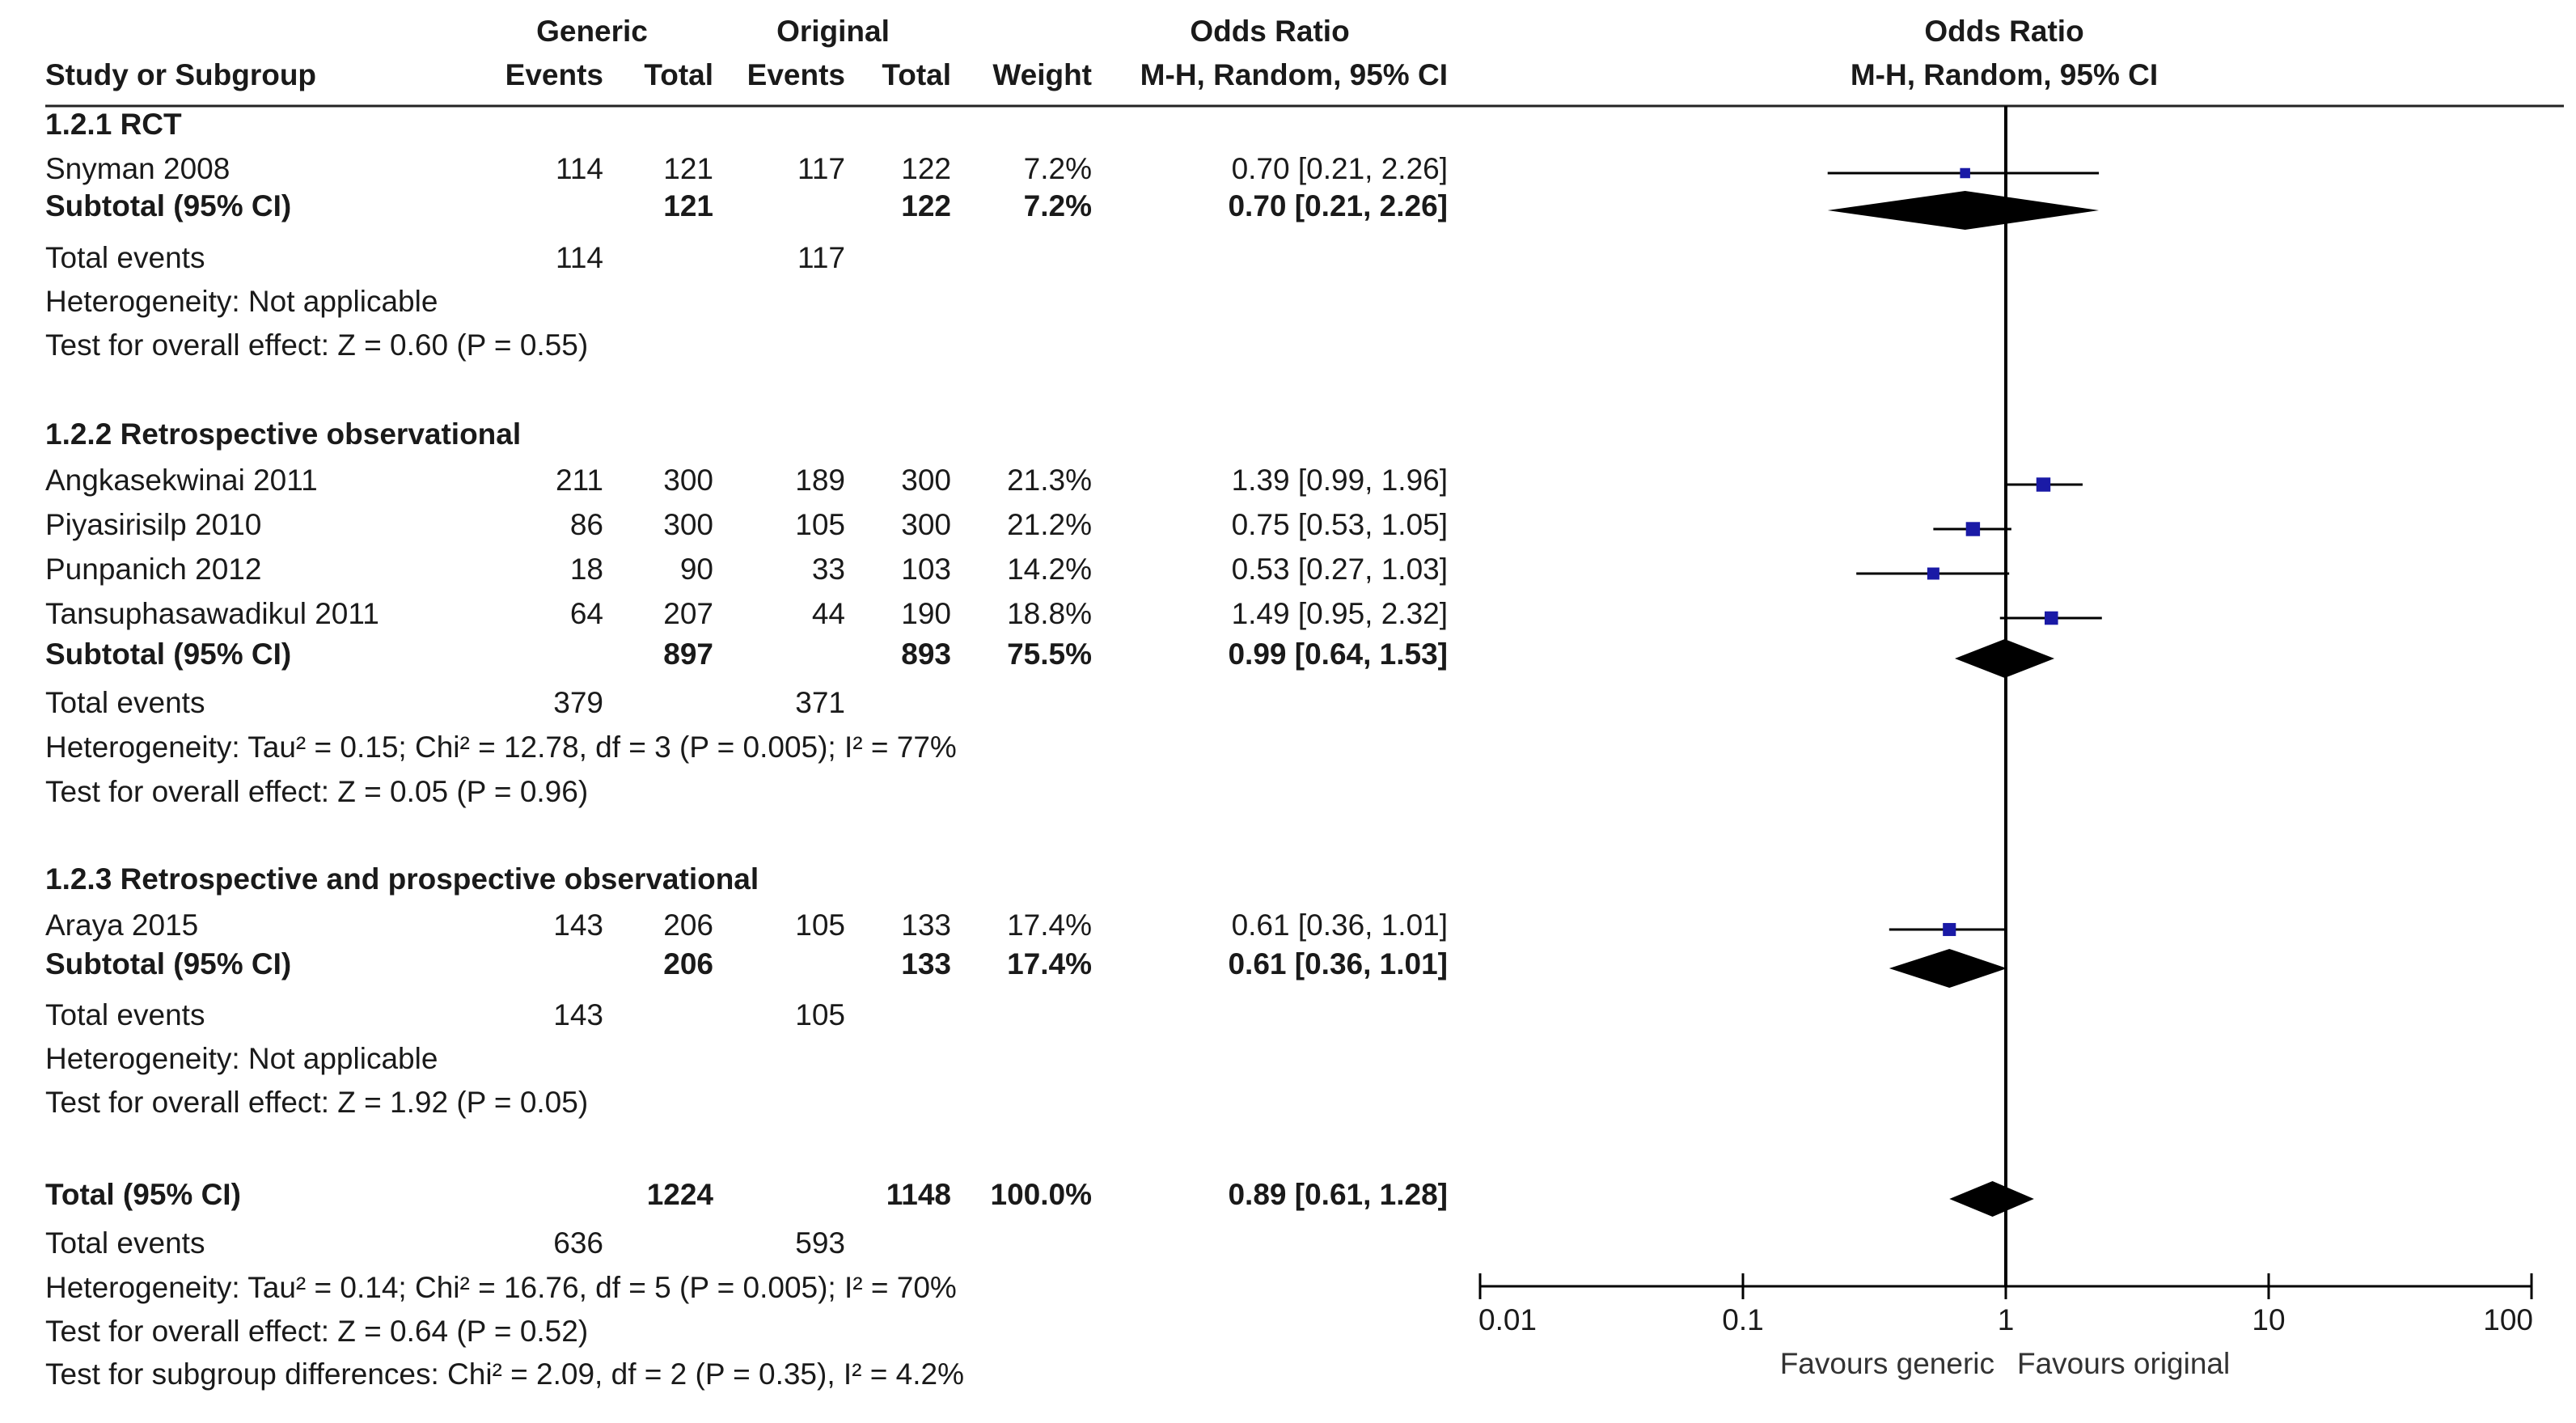  I want to click on total-events-original: 117, so click(821, 257).